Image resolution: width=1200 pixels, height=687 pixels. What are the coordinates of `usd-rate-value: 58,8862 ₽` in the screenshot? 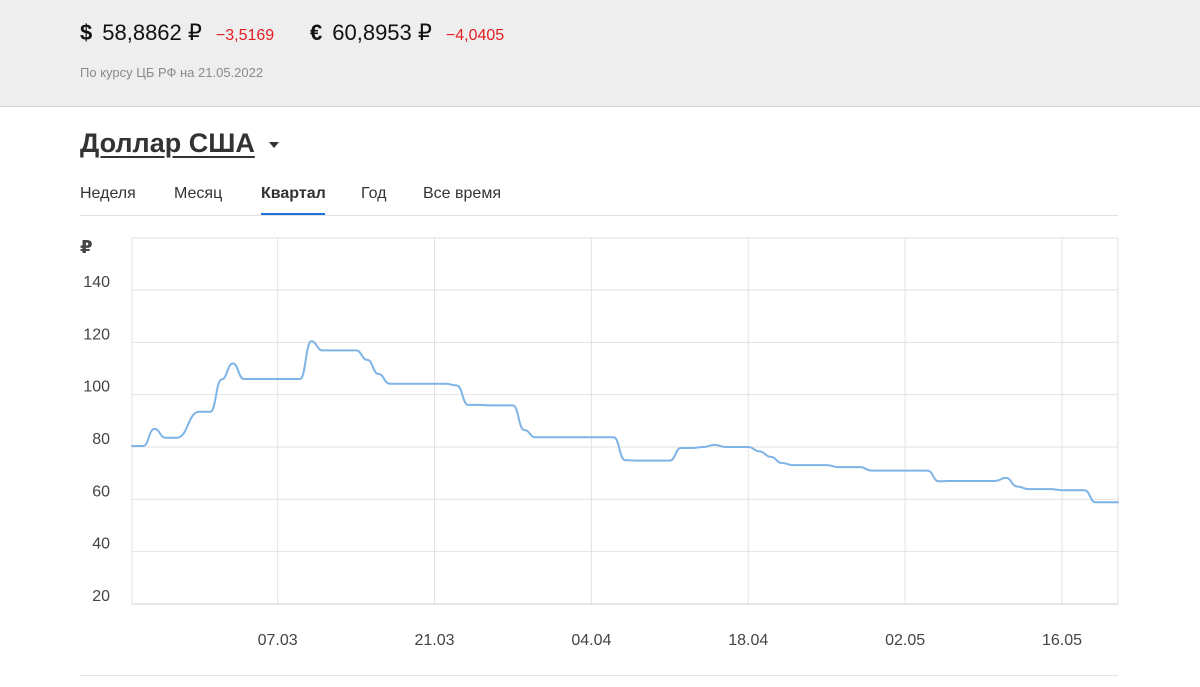 It's located at (152, 32).